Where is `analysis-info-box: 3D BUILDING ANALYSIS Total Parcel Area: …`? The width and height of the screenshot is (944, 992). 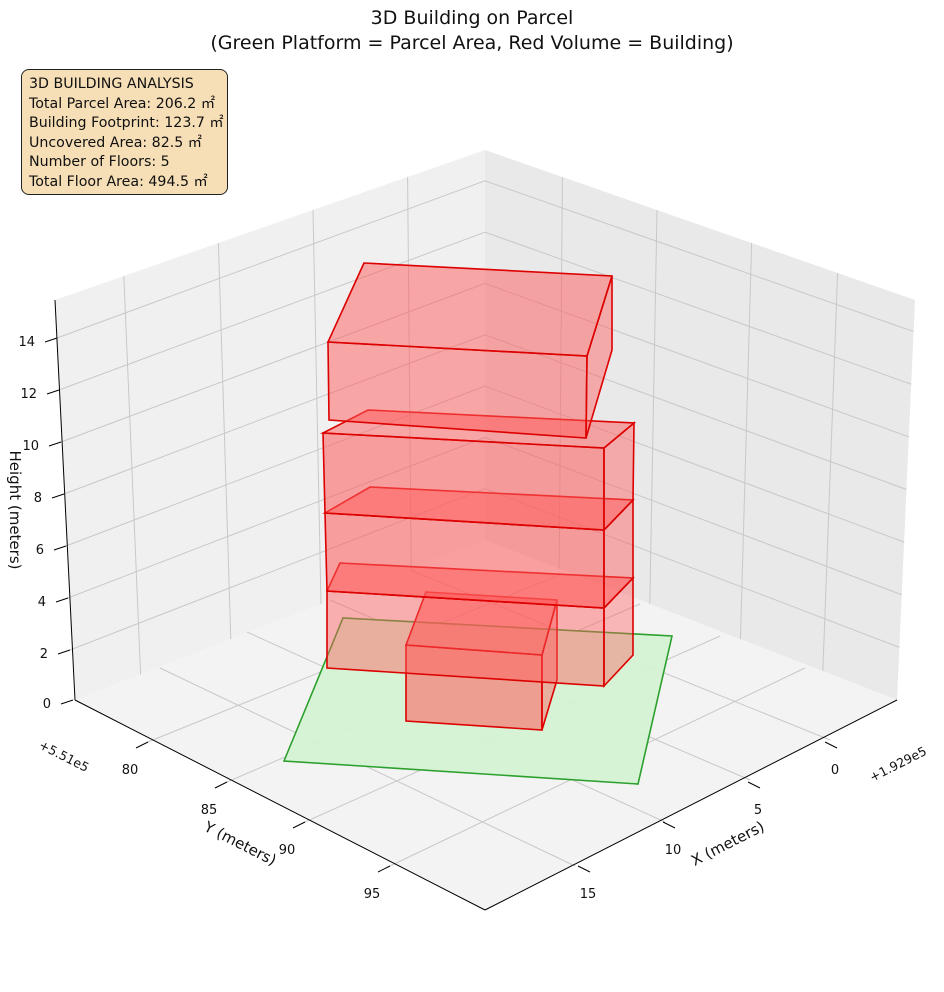 analysis-info-box: 3D BUILDING ANALYSIS Total Parcel Area: … is located at coordinates (124, 132).